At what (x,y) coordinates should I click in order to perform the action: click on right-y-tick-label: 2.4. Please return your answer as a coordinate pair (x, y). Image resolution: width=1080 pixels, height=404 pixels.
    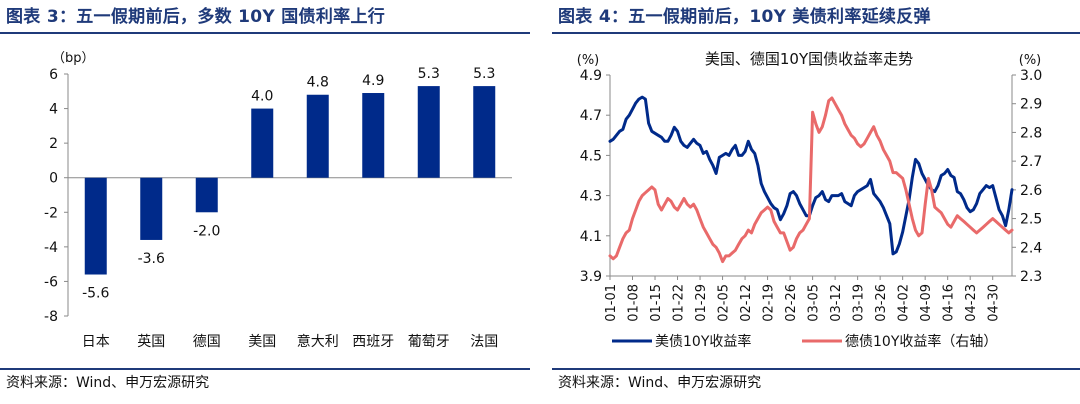
    Looking at the image, I should click on (1031, 248).